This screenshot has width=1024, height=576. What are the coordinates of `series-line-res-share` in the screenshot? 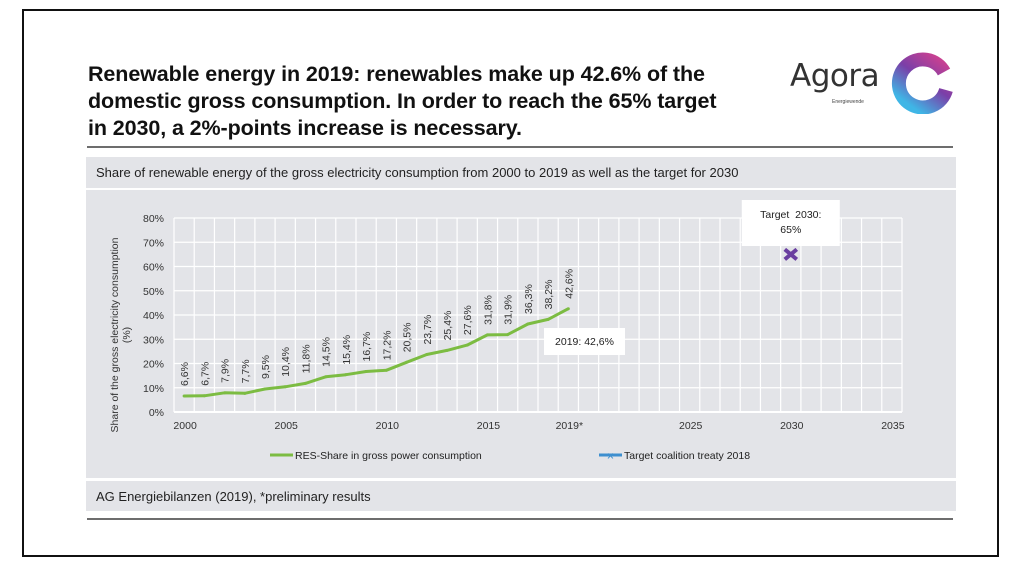 It's located at (377, 352).